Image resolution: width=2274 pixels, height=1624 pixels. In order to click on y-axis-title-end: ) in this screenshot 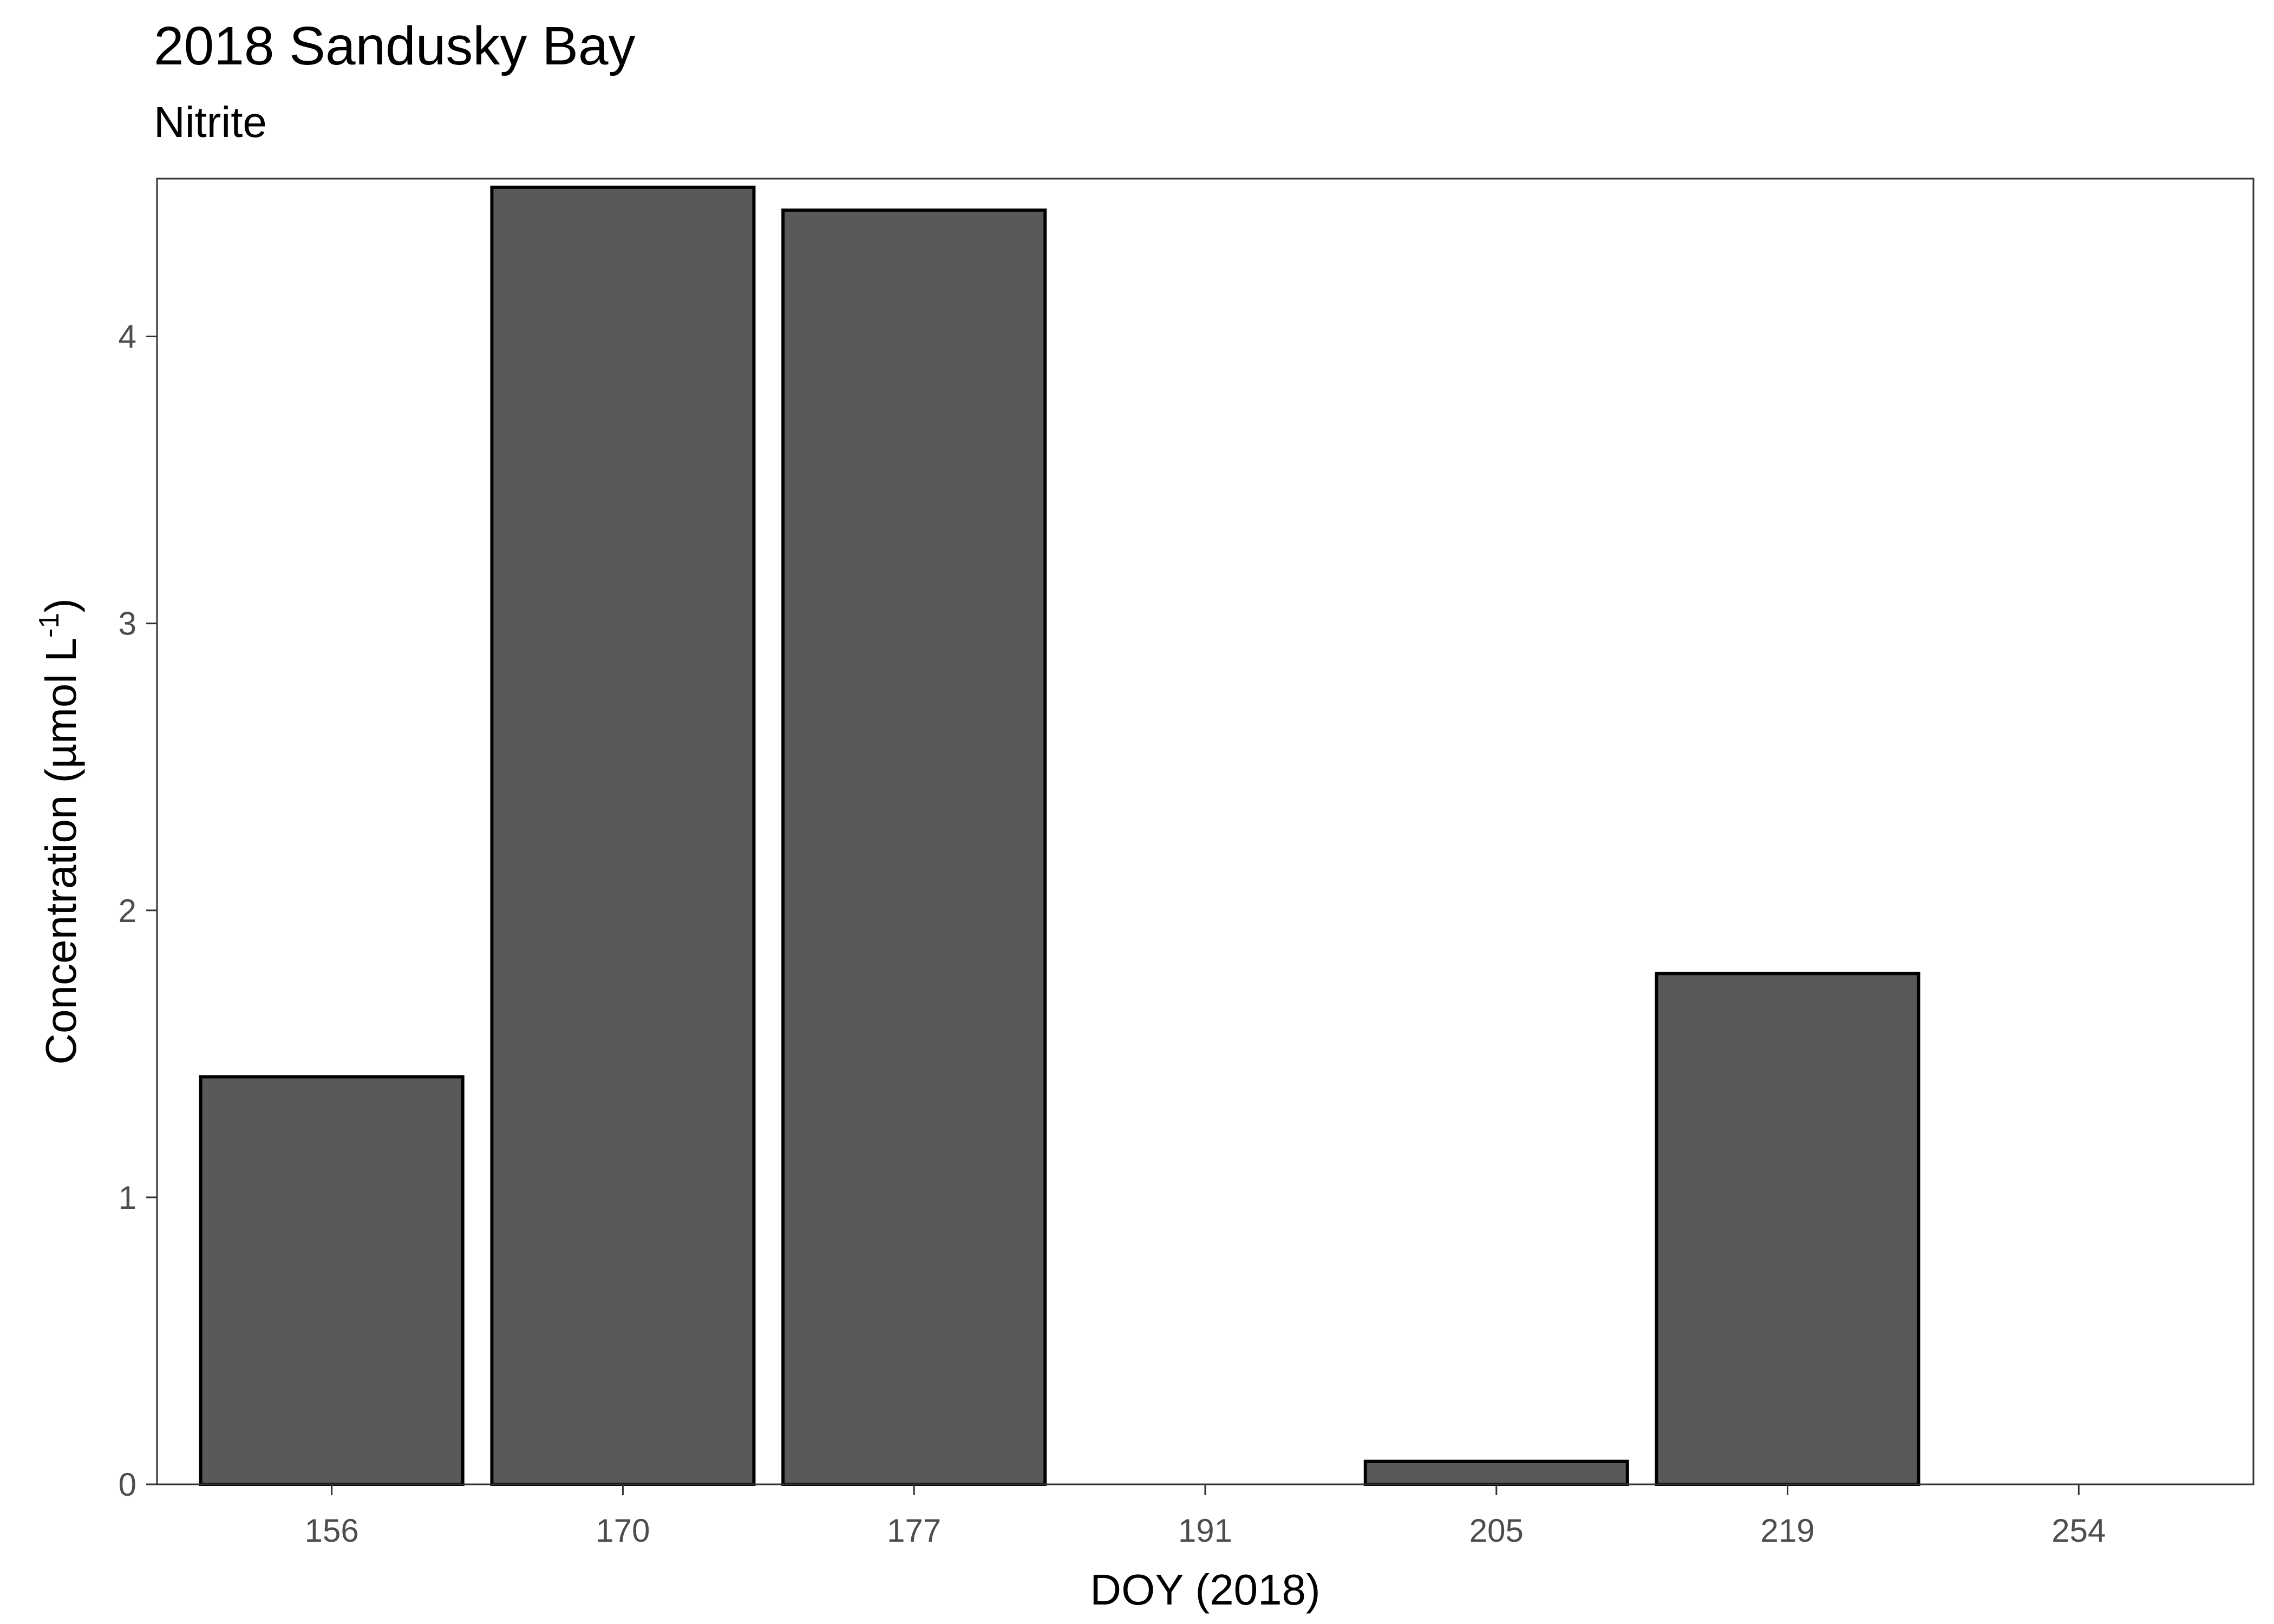, I will do `click(61, 605)`.